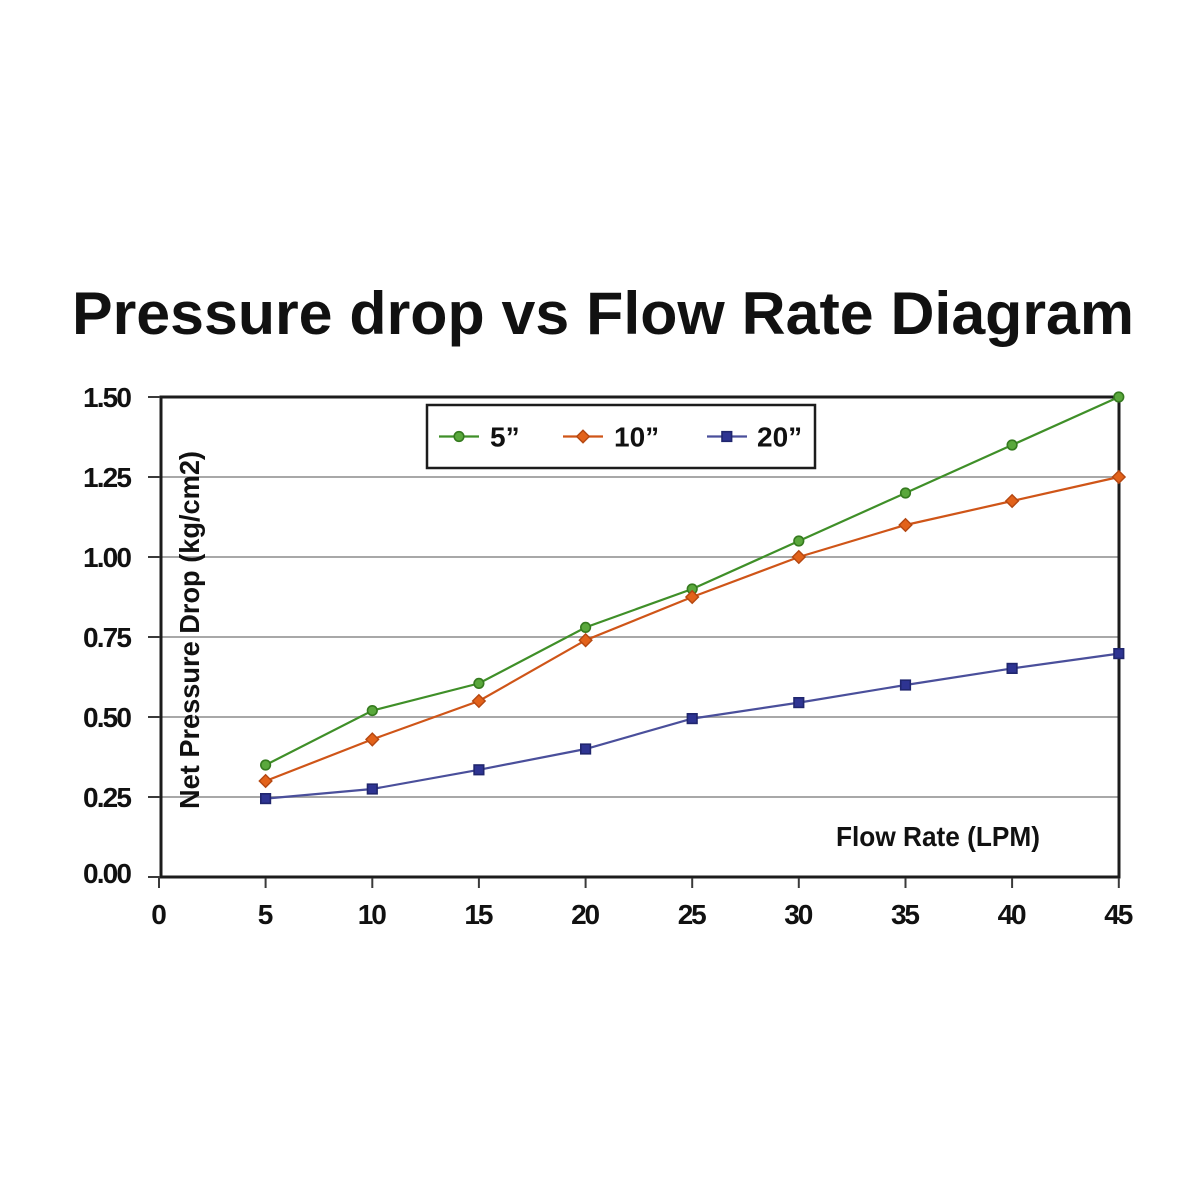 The height and width of the screenshot is (1200, 1200). Describe the element at coordinates (159, 914) in the screenshot. I see `svg-text: 0` at that location.